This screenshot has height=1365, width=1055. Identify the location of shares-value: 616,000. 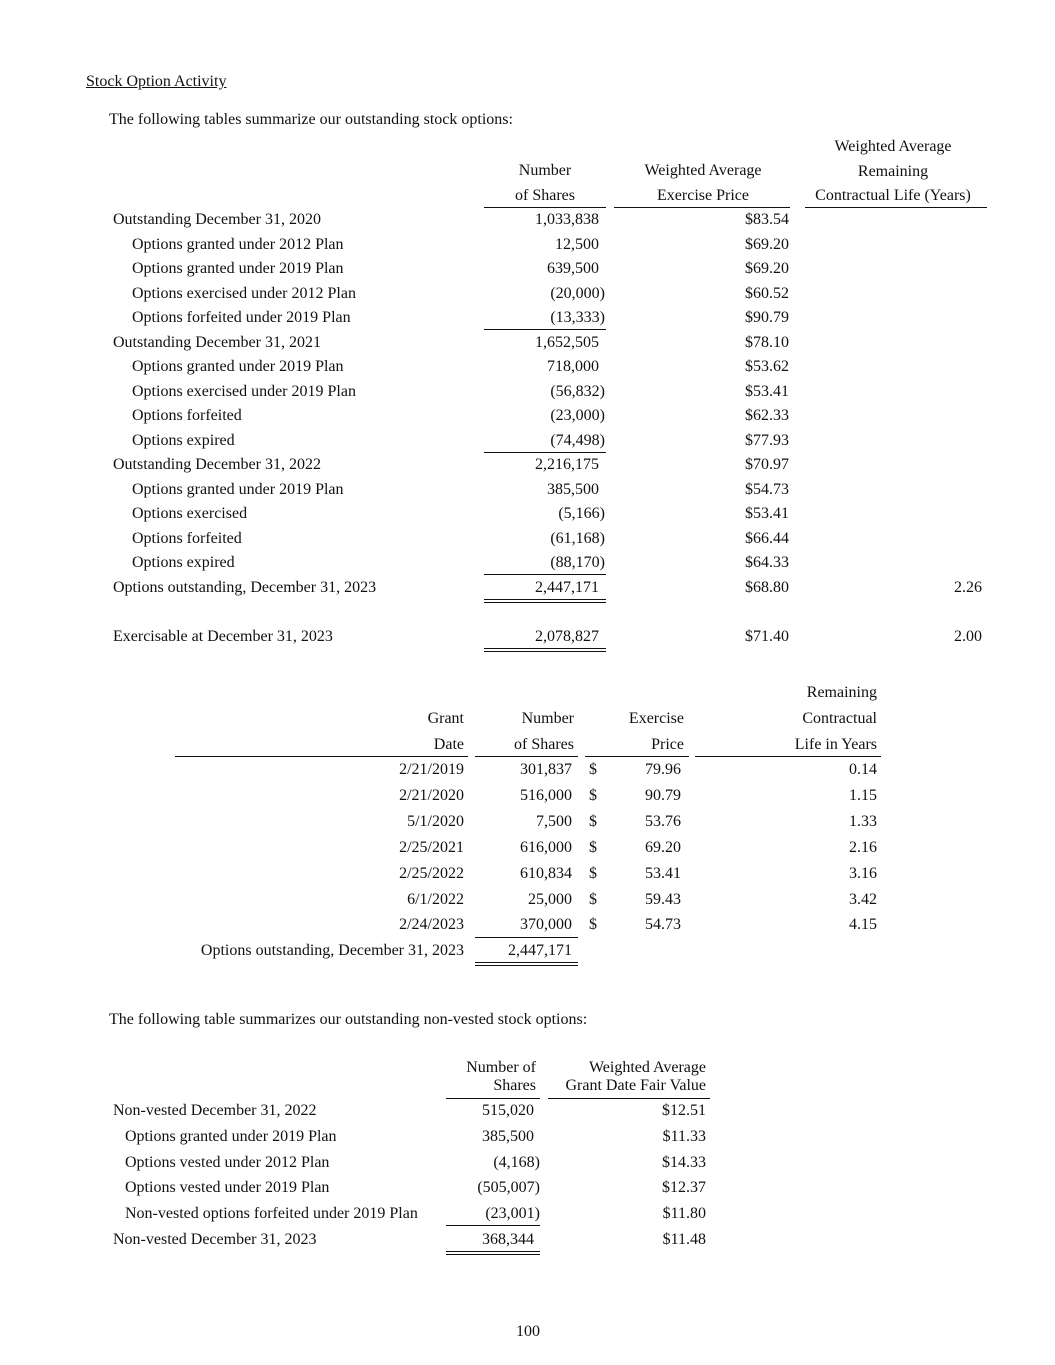
(546, 847).